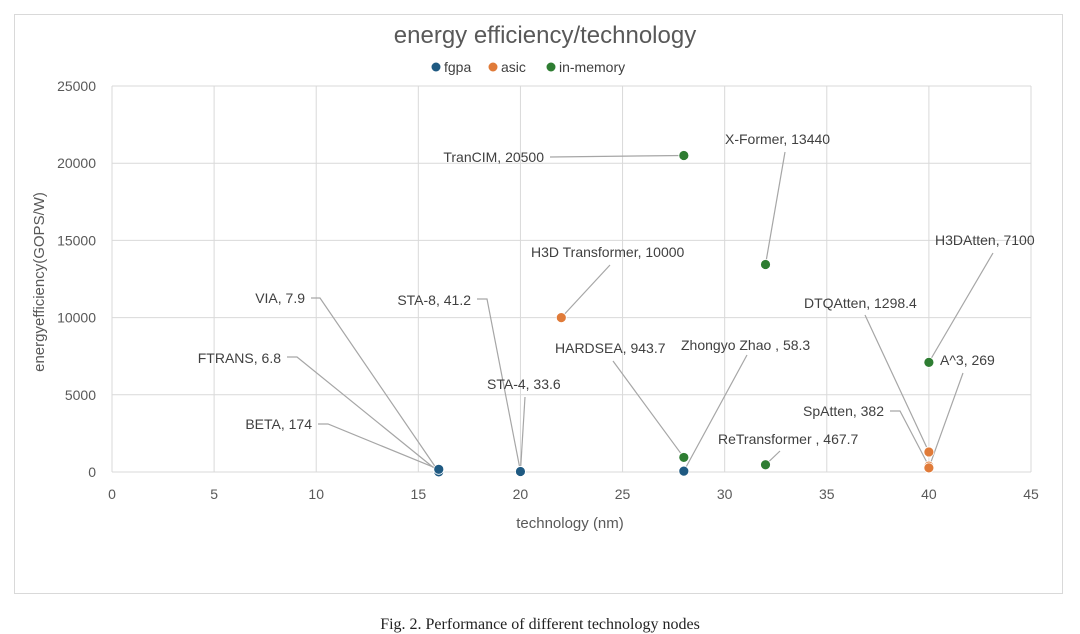  What do you see at coordinates (76, 318) in the screenshot?
I see `y-tick-label: 10000` at bounding box center [76, 318].